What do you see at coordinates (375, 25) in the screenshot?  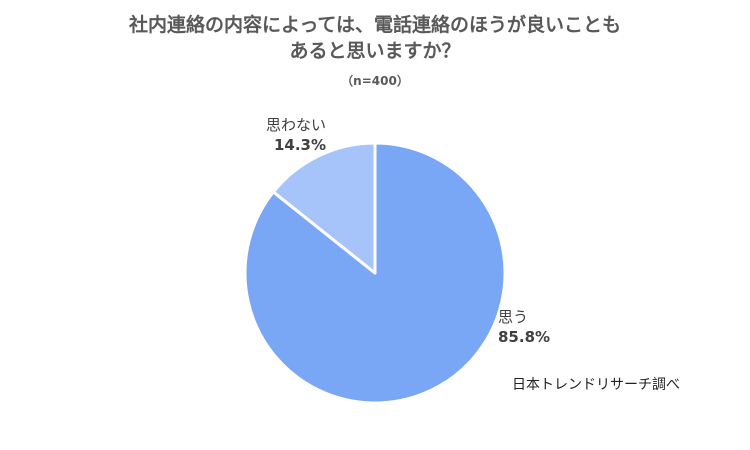 I see `chart-title-line-1: 社内連絡の内容によっては、電話連絡のほうが良いことも` at bounding box center [375, 25].